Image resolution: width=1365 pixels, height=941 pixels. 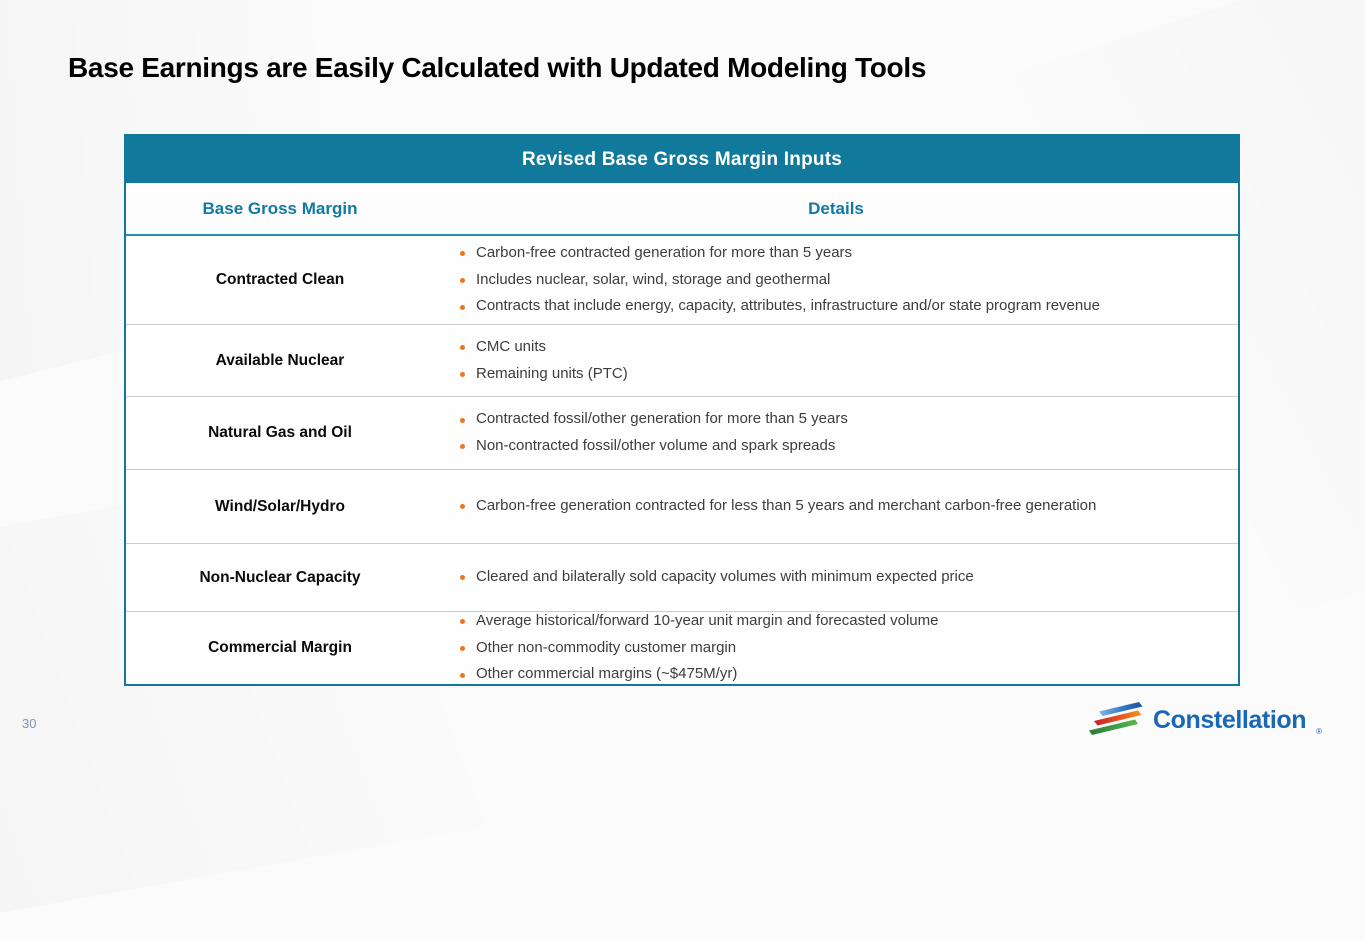 I want to click on detail-bullet-item: Other commercial margins (~$475M/yr), so click(x=698, y=674).